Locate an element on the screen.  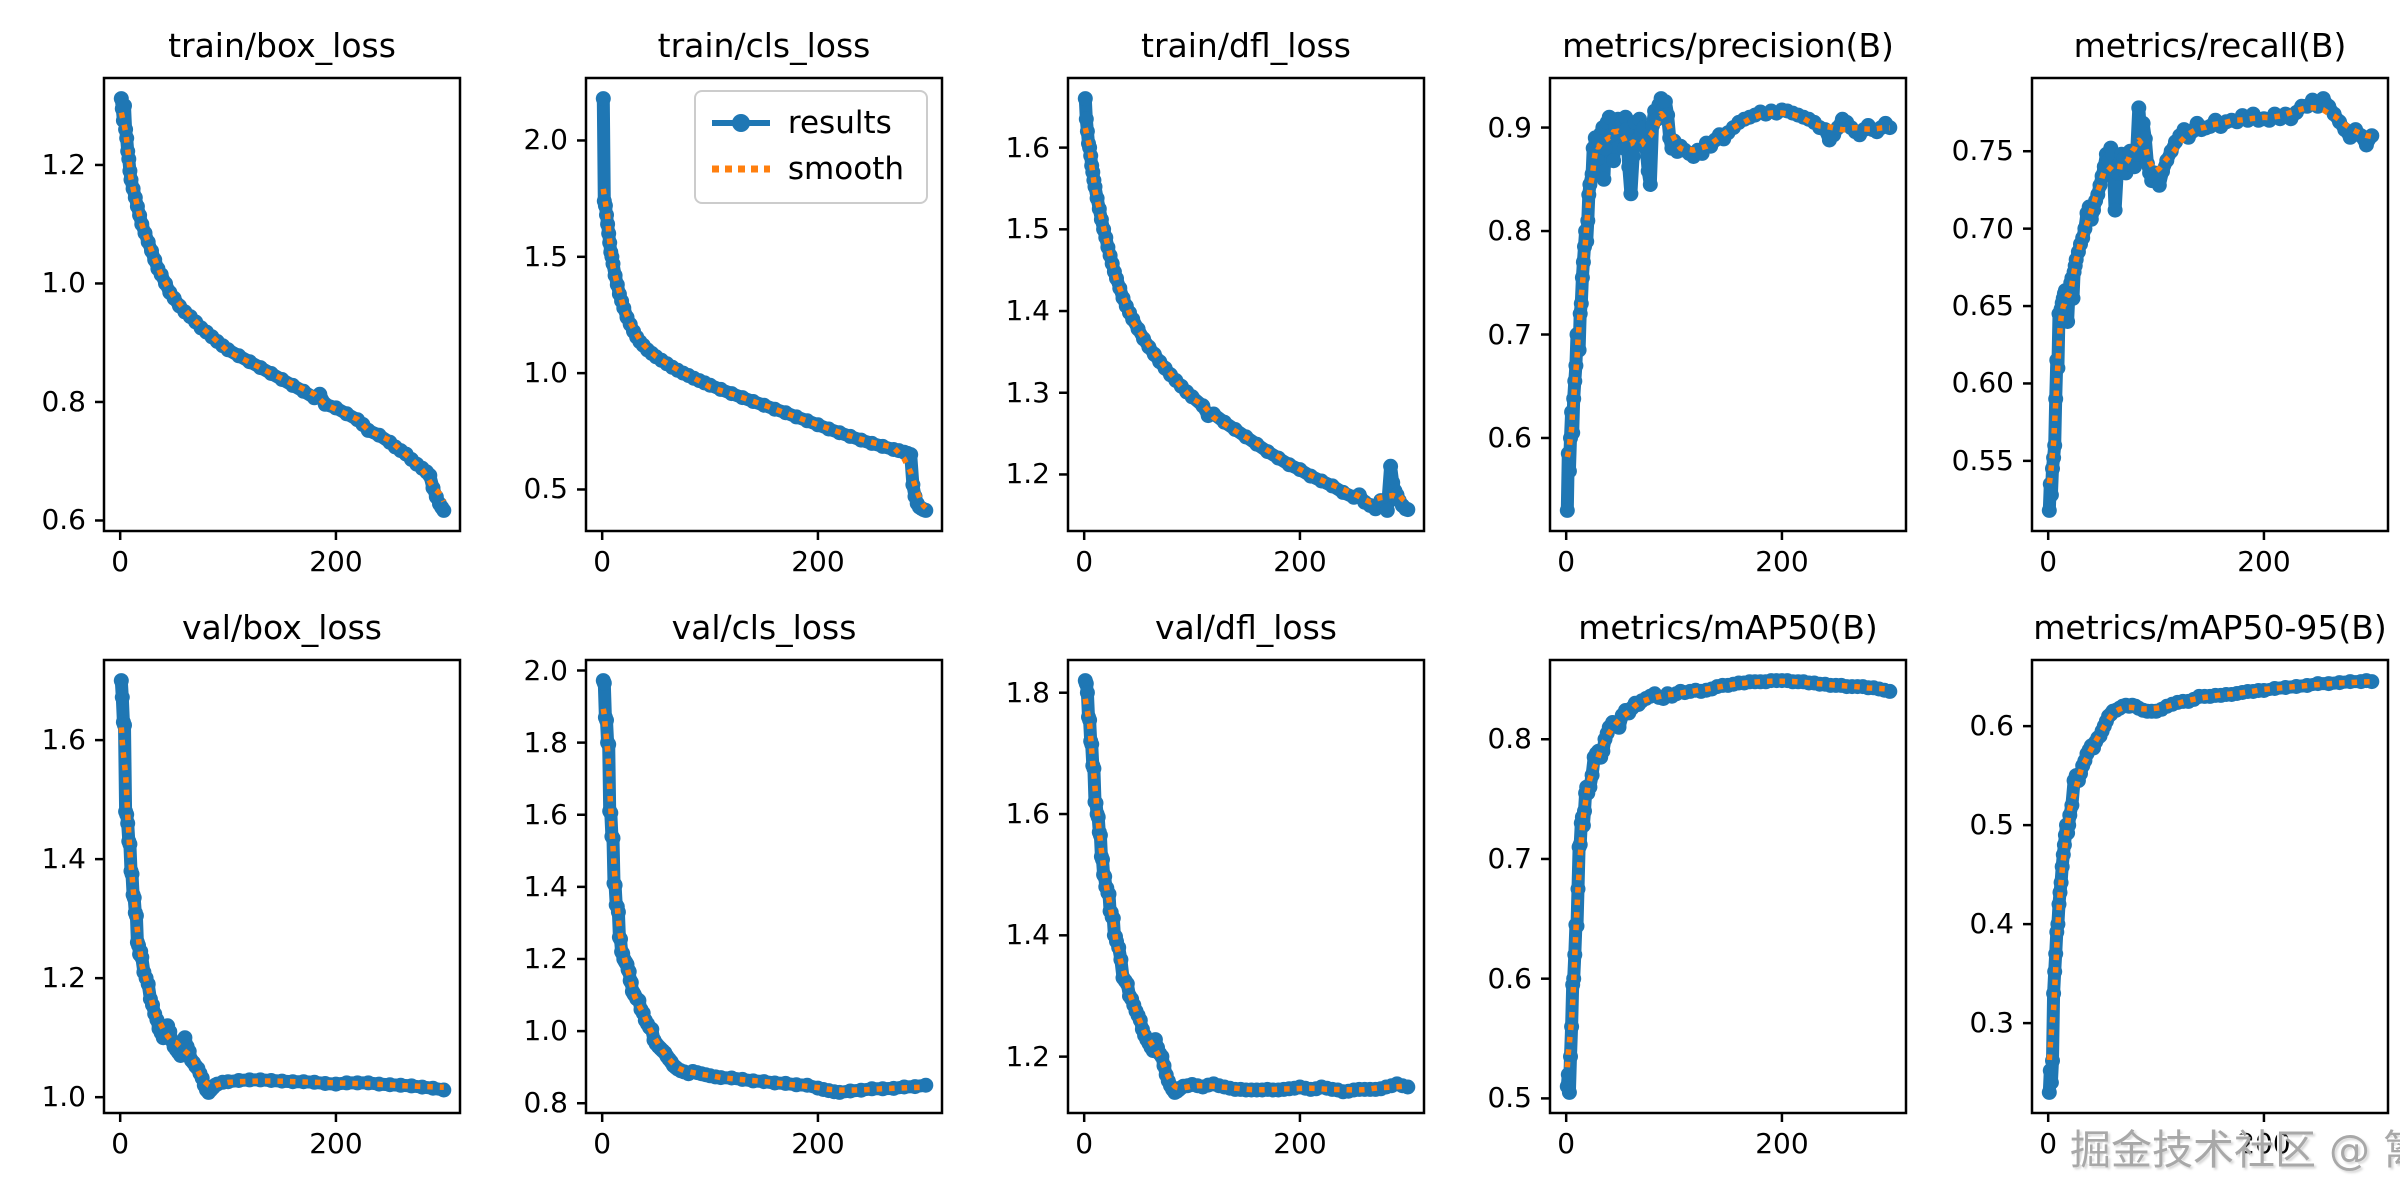
legend-label: results is located at coordinates (839, 123).